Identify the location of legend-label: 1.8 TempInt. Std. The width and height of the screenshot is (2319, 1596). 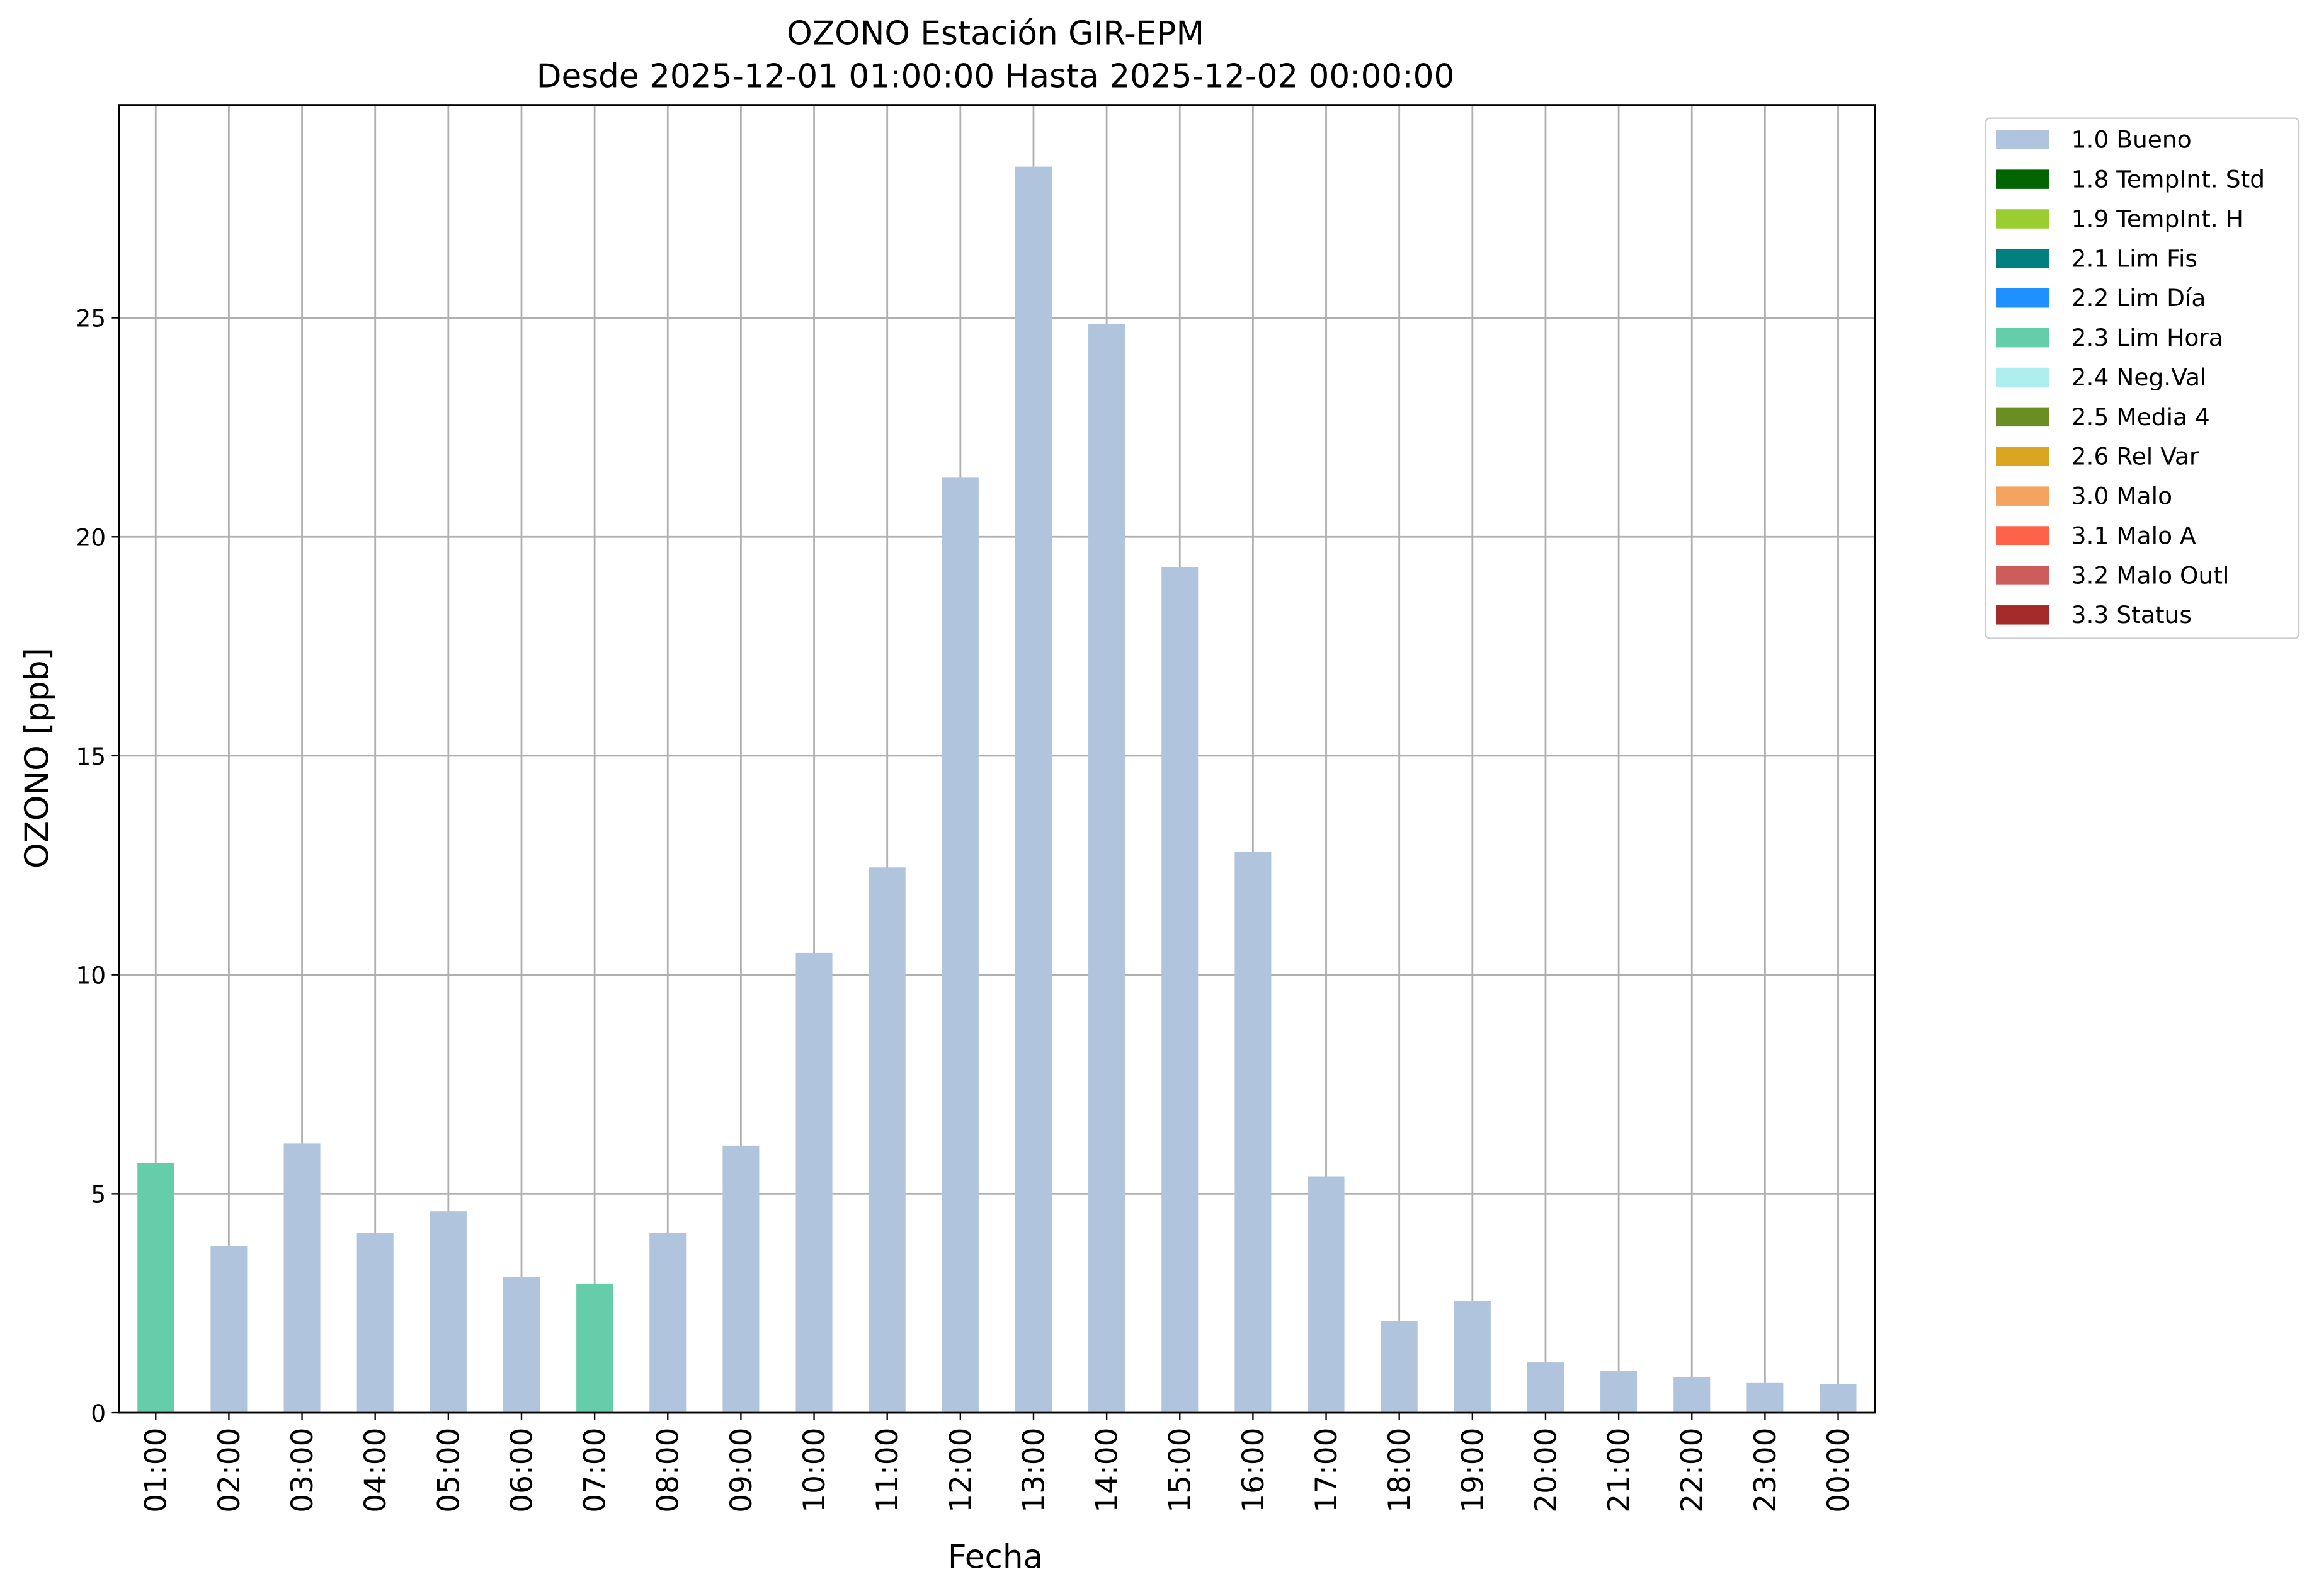
(2168, 179).